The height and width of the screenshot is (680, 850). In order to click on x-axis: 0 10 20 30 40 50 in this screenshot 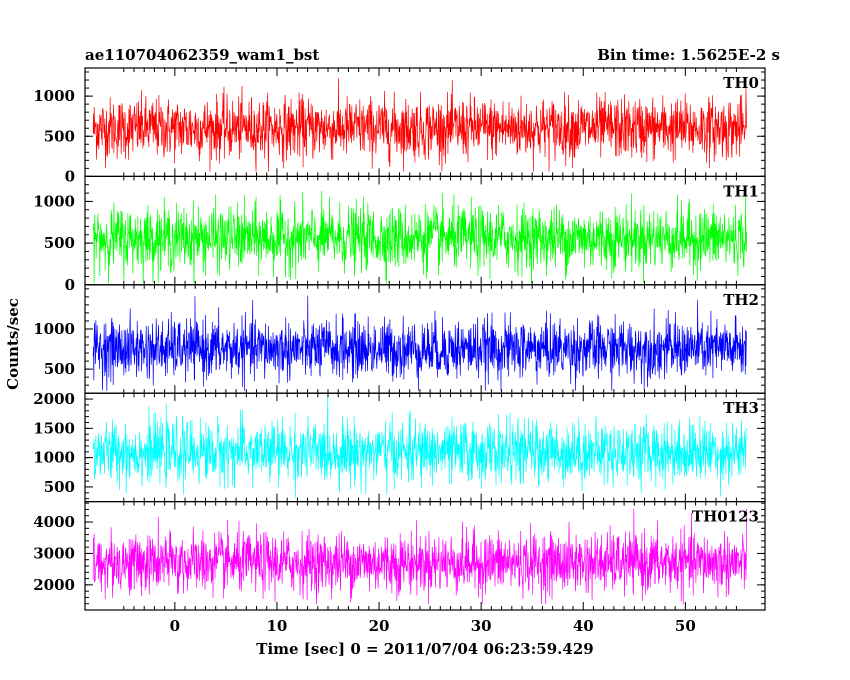, I will do `click(433, 626)`.